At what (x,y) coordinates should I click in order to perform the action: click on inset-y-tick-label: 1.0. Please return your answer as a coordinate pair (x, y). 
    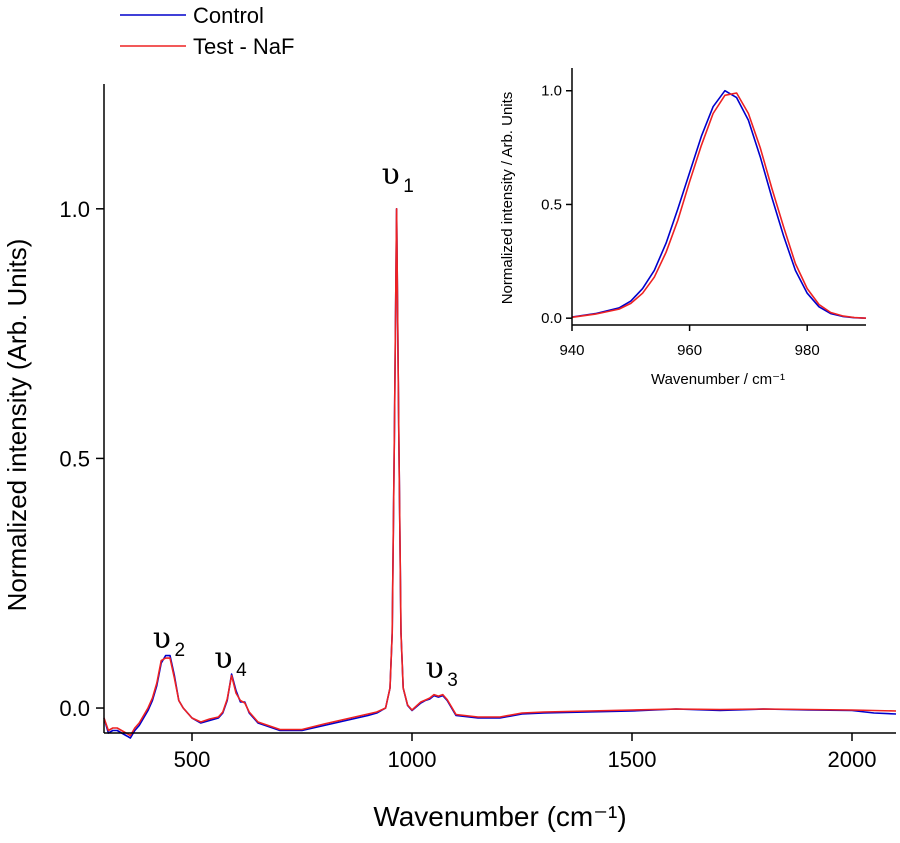
    Looking at the image, I should click on (551, 91).